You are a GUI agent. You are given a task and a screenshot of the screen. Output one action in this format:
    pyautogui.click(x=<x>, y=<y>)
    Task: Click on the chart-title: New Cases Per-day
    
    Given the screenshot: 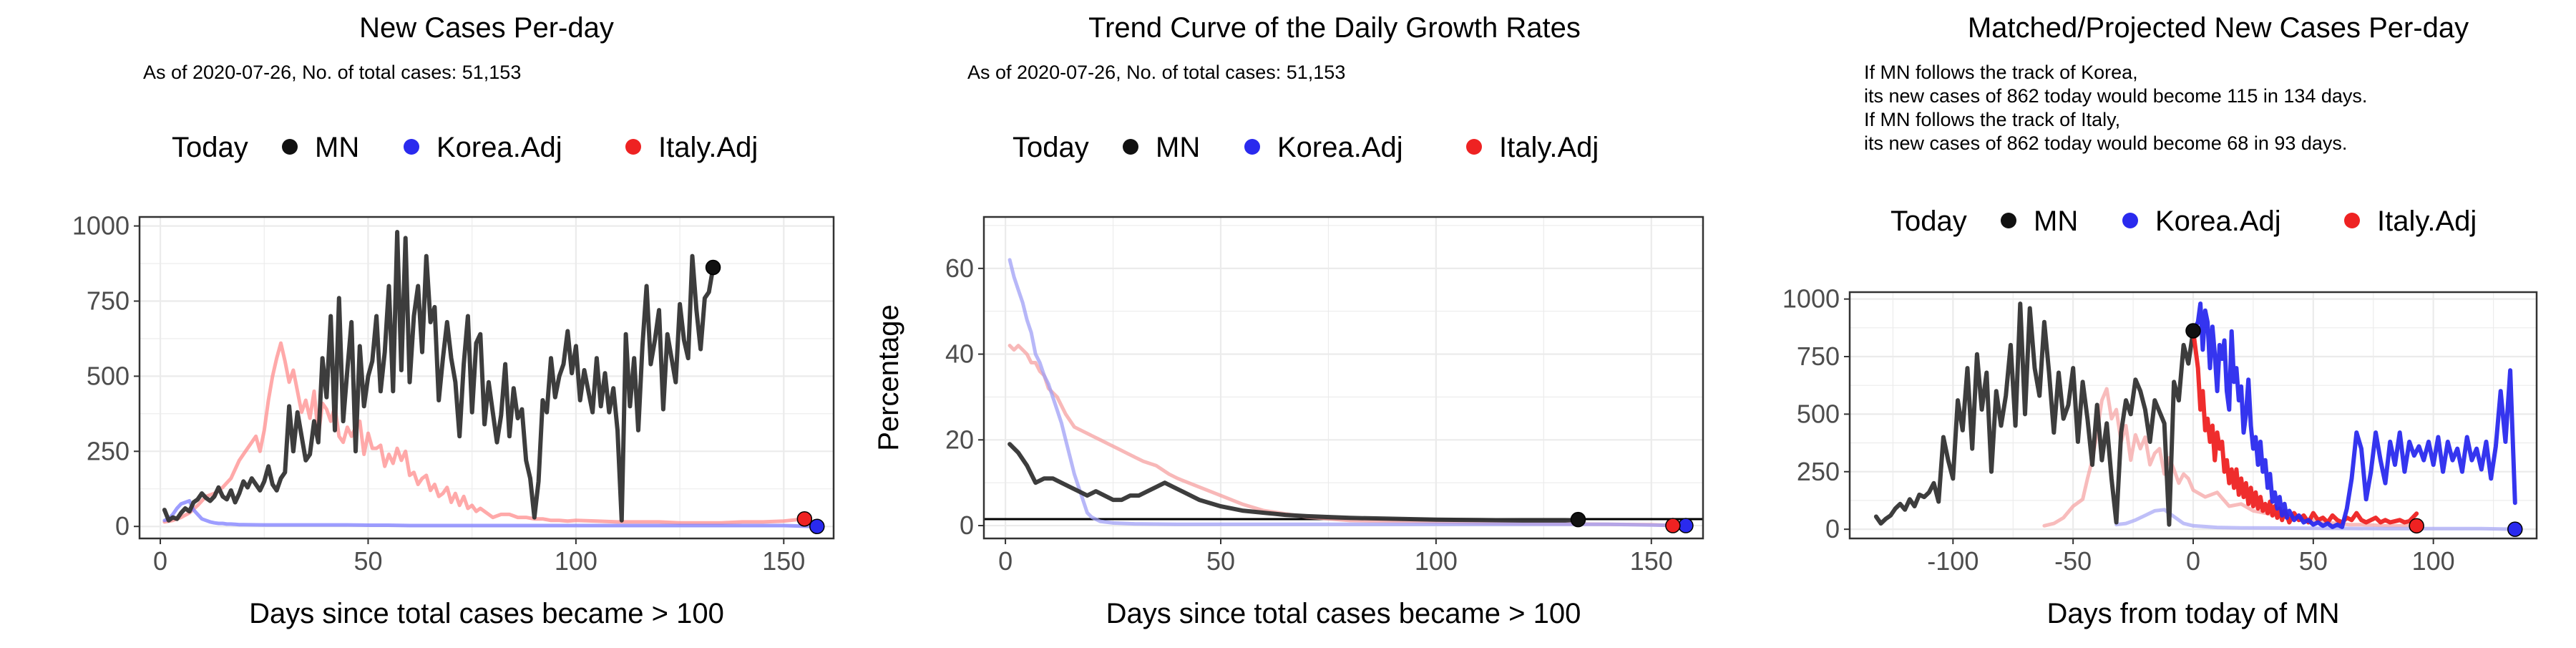 What is the action you would take?
    pyautogui.click(x=486, y=28)
    